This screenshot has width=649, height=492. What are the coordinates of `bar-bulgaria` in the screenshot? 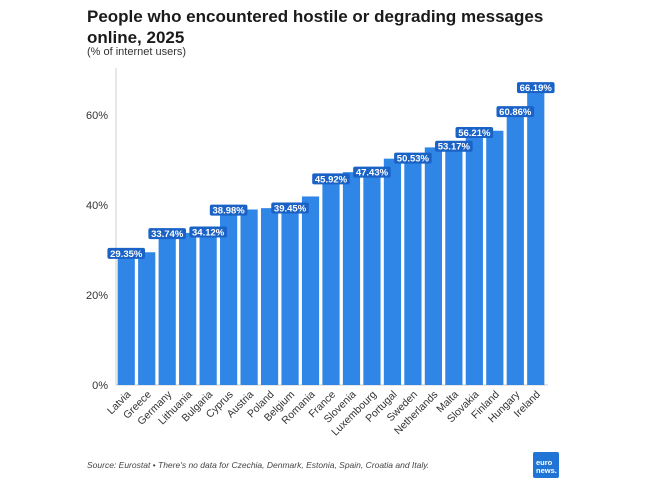 It's located at (208, 308).